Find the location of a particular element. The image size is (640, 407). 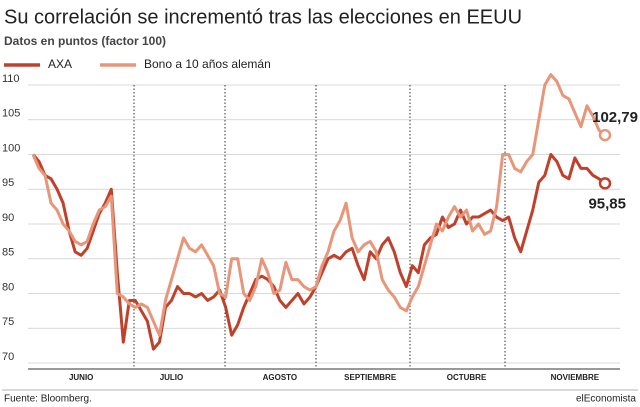

y-tick-label: 75 is located at coordinates (8, 322).